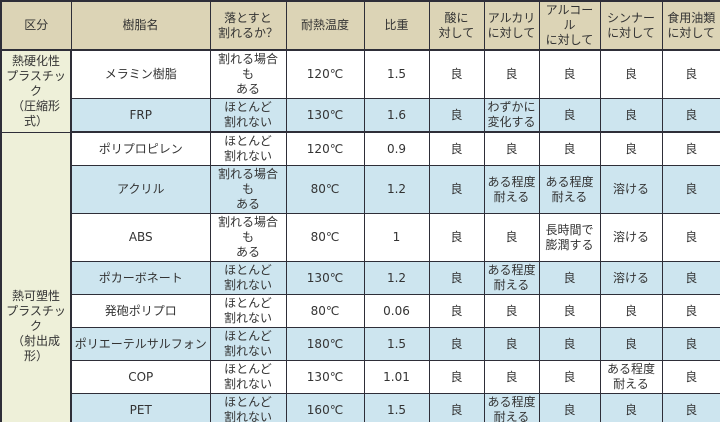  I want to click on table-row: ABS 割れる場合も ある 80℃ 1 良良長時間で 膨潤する 溶ける良, so click(360, 237).